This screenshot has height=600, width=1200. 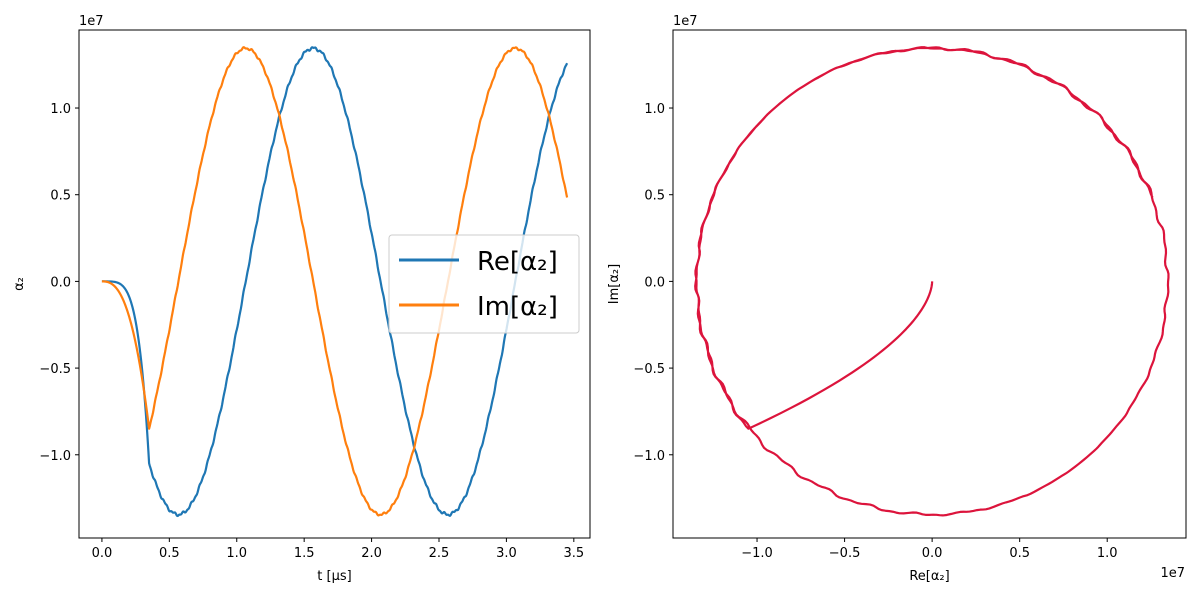 I want to click on right-y-axis-label: Im[α₂], so click(x=614, y=284).